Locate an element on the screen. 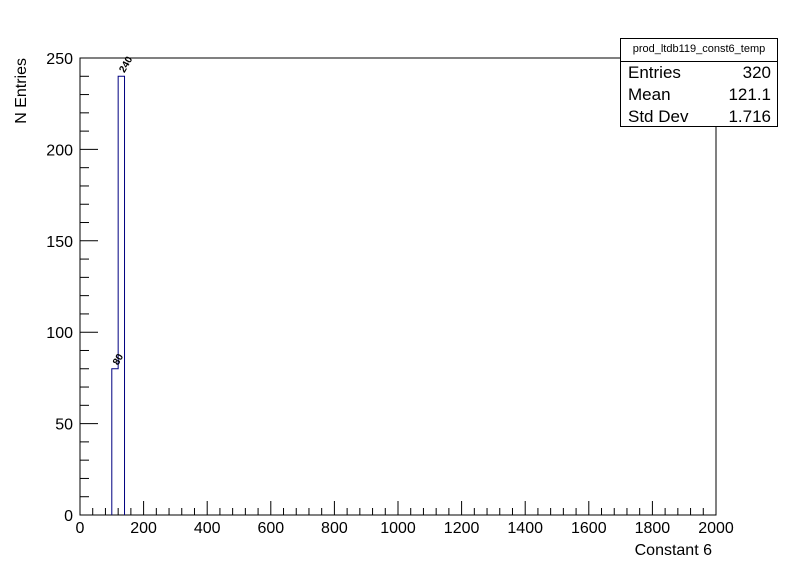 This screenshot has width=796, height=572. y-tick-label: 250 is located at coordinates (59, 59).